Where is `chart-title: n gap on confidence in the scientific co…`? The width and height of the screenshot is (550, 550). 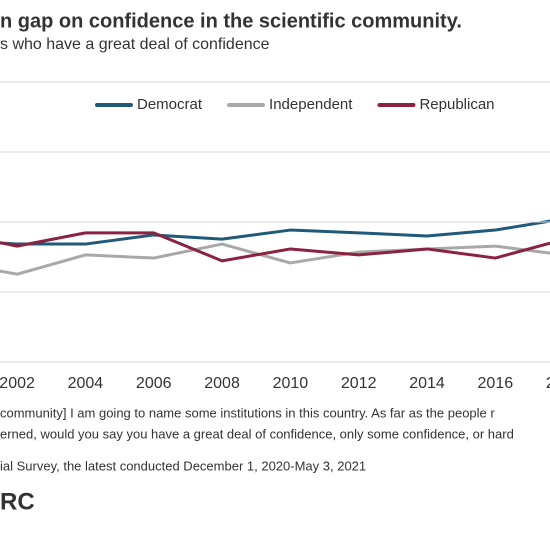
chart-title: n gap on confidence in the scientific co… is located at coordinates (231, 21).